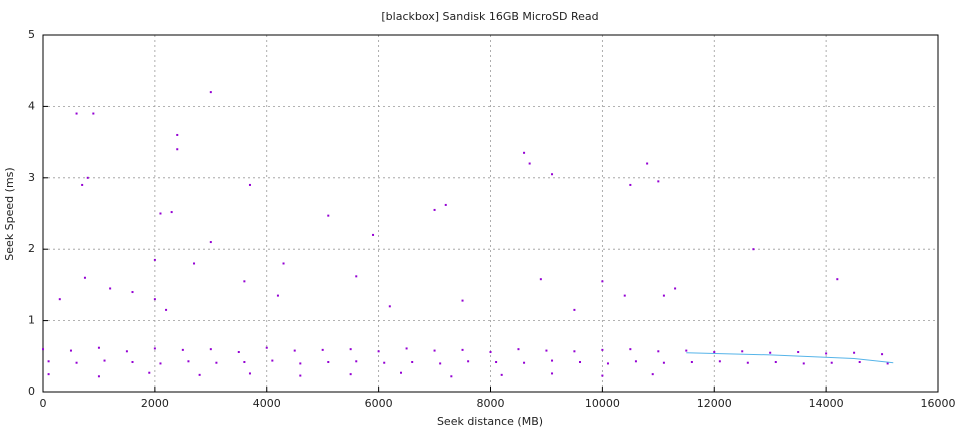 This screenshot has width=960, height=432. I want to click on x-tick-label: 6000, so click(379, 403).